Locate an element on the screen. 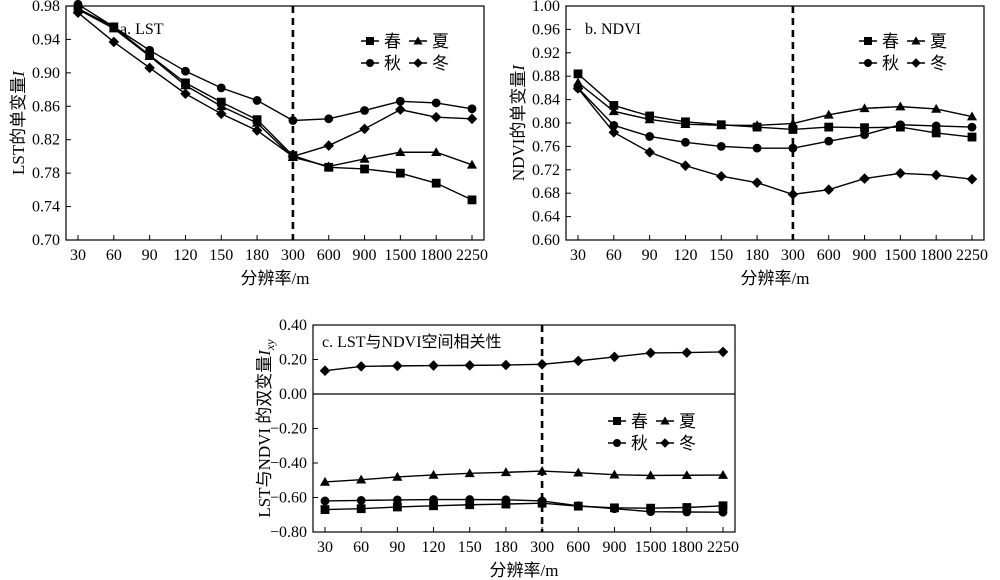 The image size is (1000, 580). y-tick-label: 0.64 is located at coordinates (546, 217).